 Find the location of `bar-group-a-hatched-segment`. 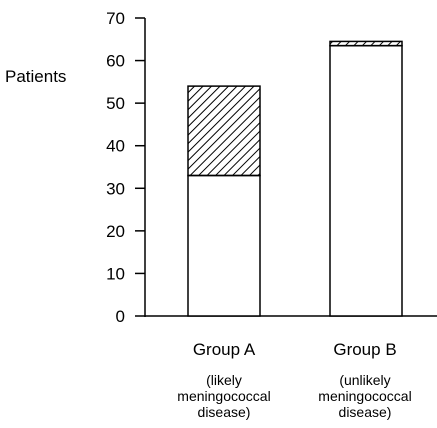

bar-group-a-hatched-segment is located at coordinates (224, 131).